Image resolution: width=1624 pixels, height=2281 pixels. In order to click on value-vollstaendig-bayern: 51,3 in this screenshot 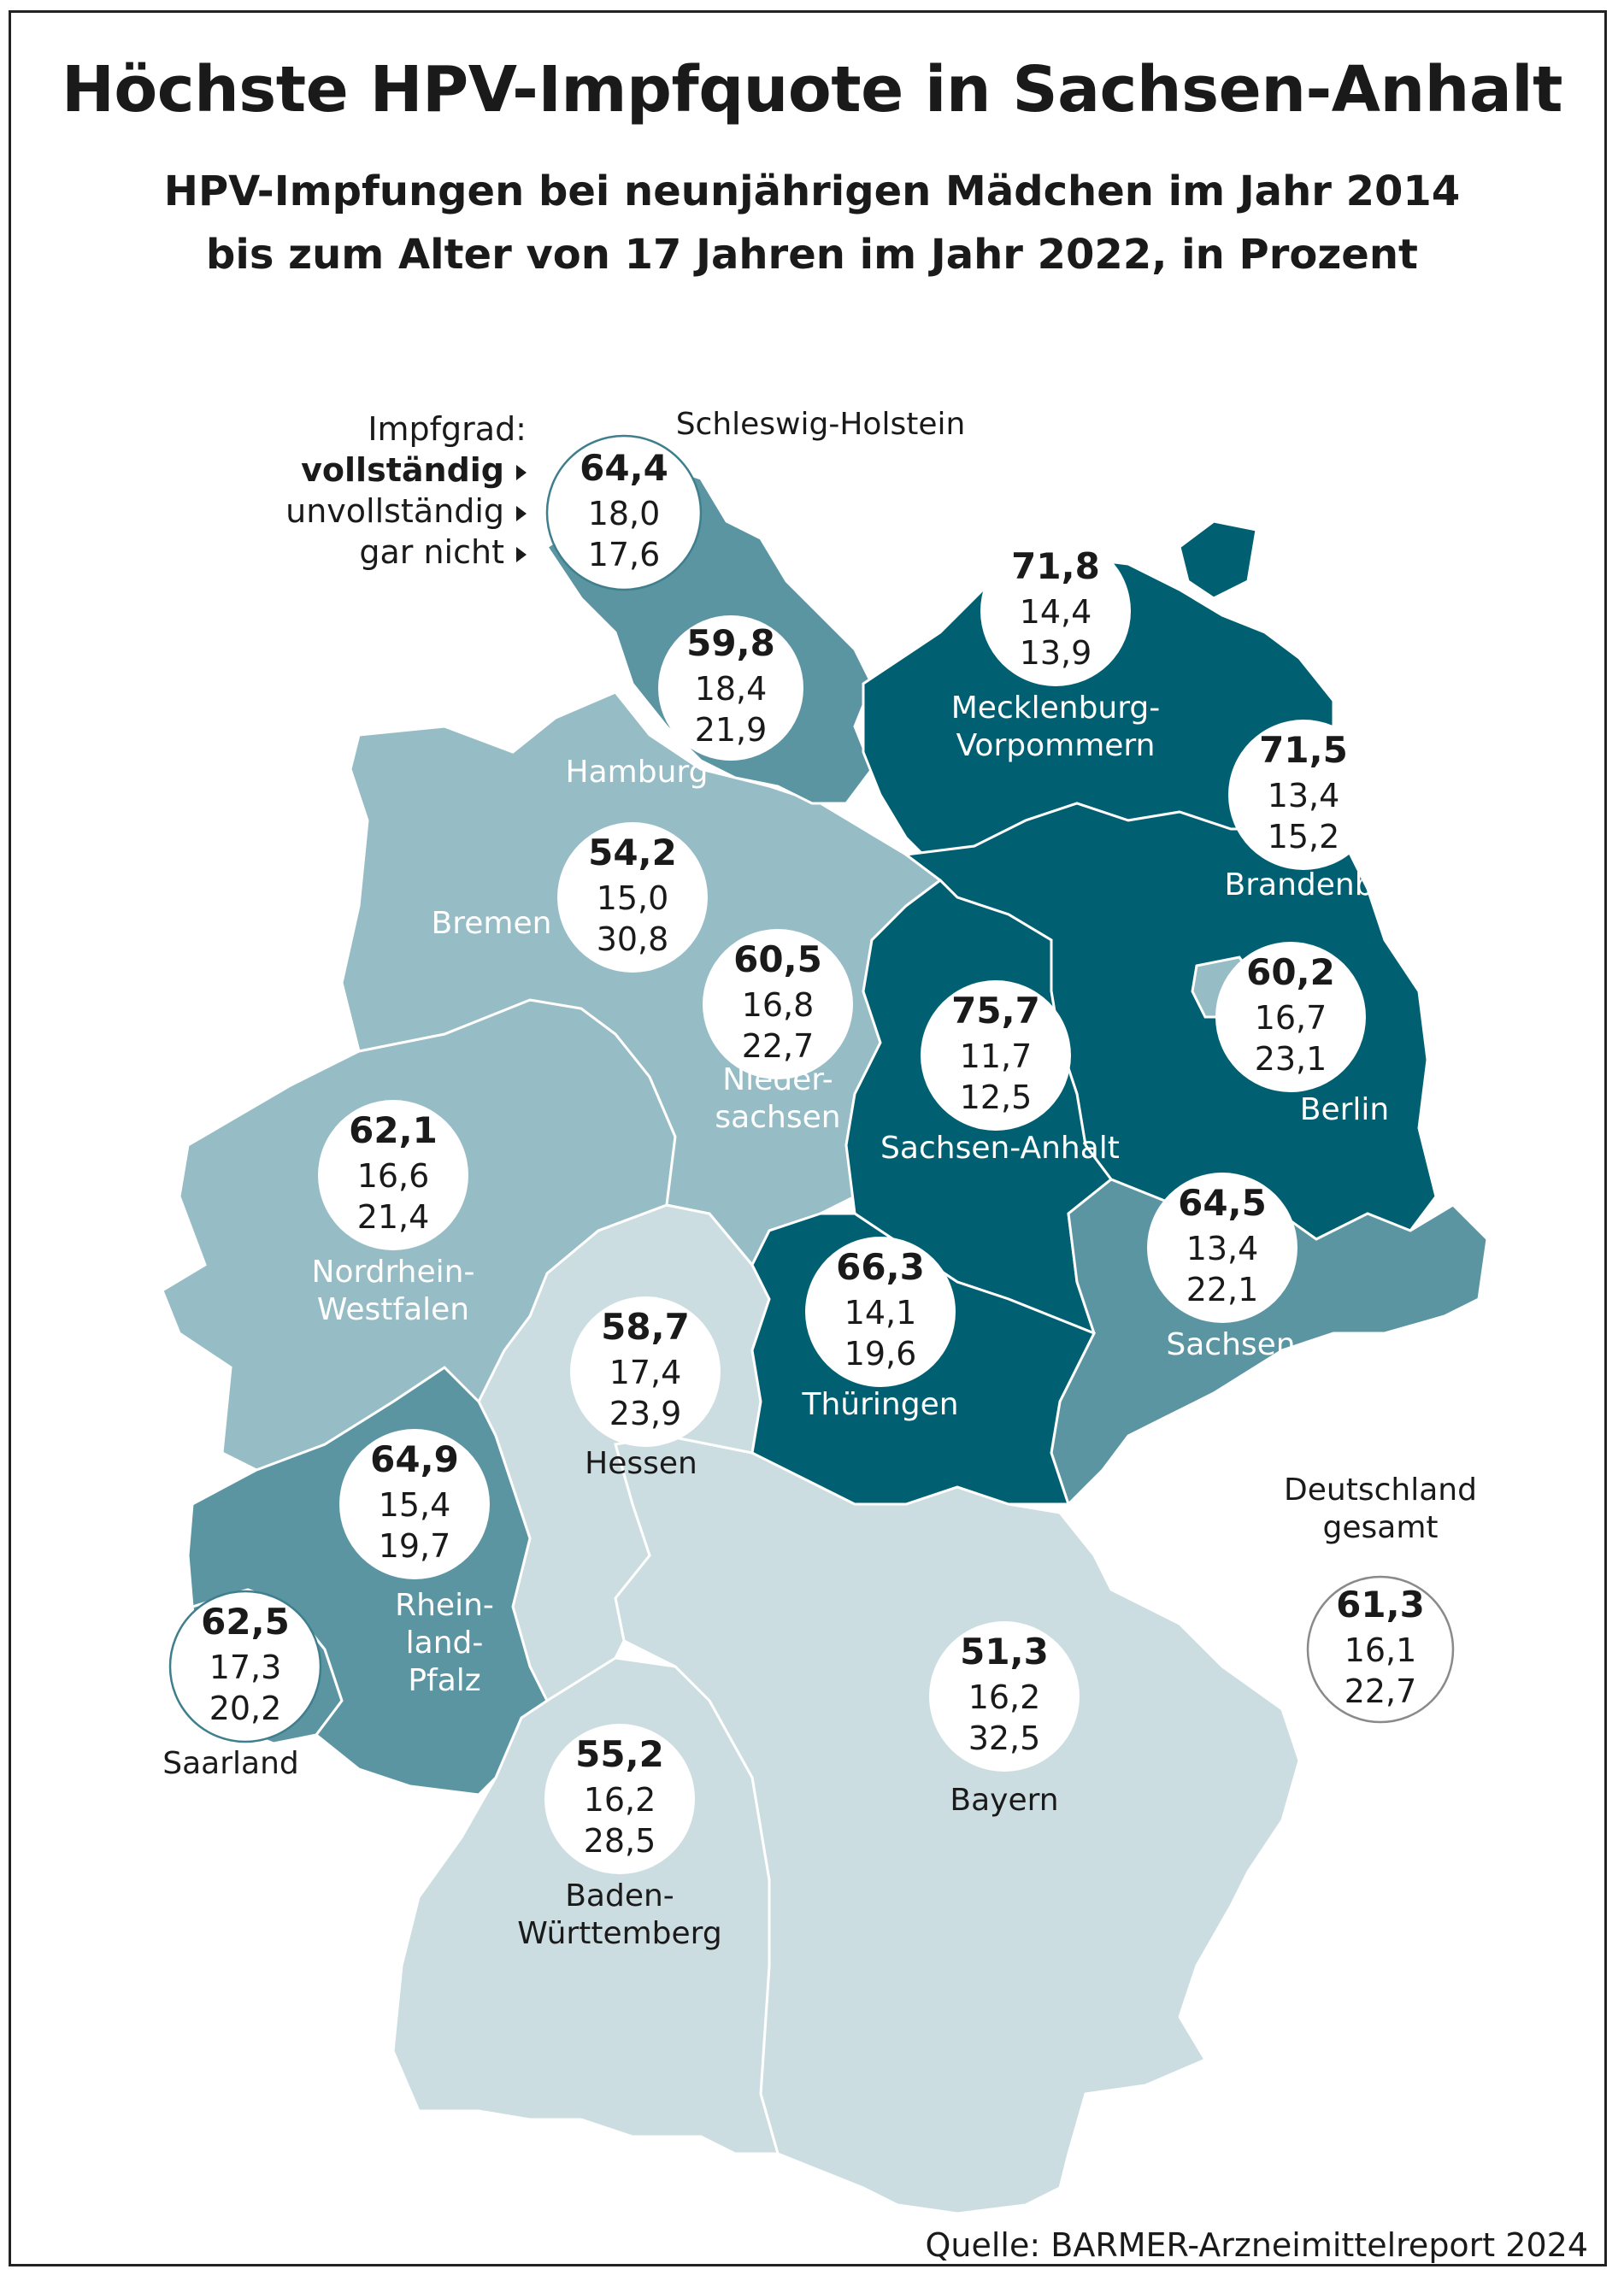, I will do `click(1004, 1652)`.